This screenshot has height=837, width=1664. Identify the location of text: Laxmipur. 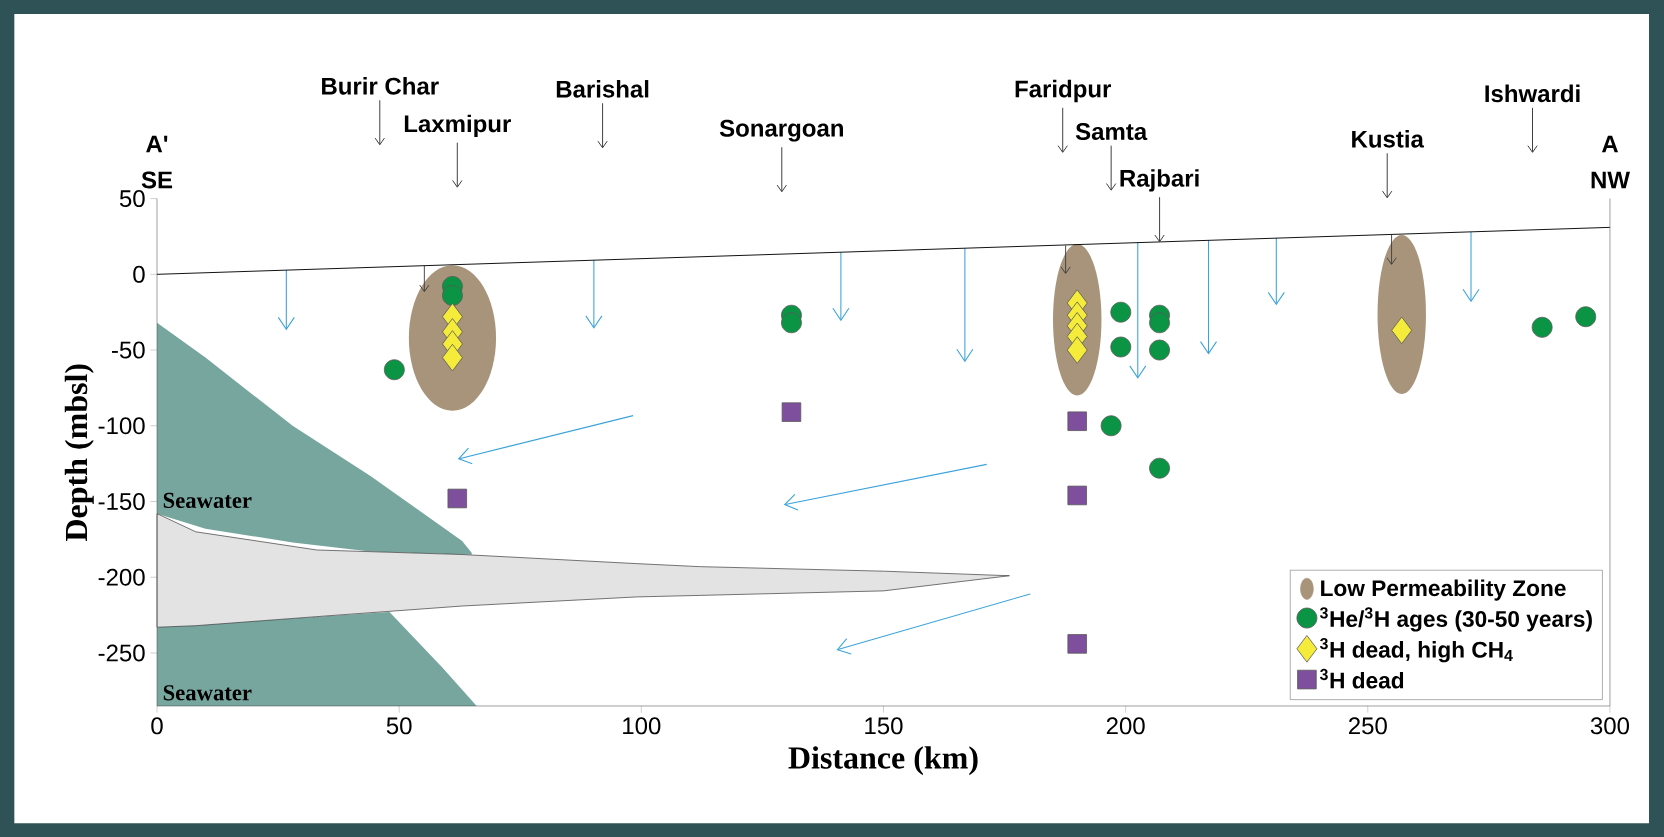
(457, 126).